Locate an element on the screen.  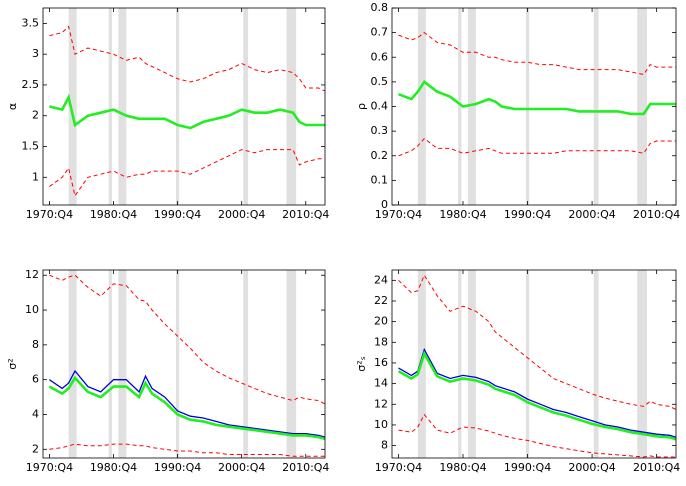
y-tick-label: 0.5 is located at coordinates (380, 81).